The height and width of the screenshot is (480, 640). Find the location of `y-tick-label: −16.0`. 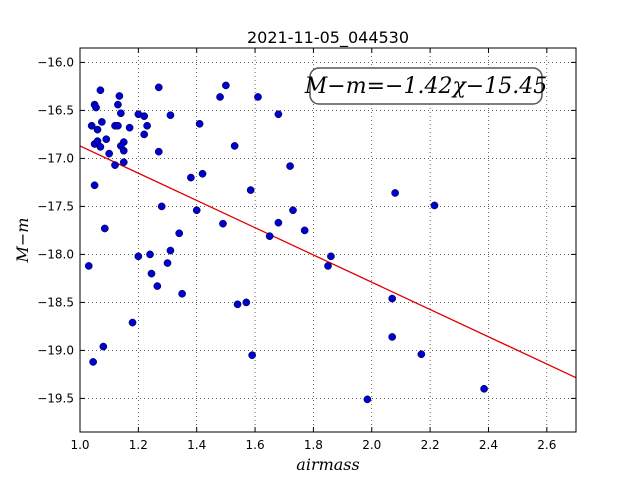

y-tick-label: −16.0 is located at coordinates (55, 62).